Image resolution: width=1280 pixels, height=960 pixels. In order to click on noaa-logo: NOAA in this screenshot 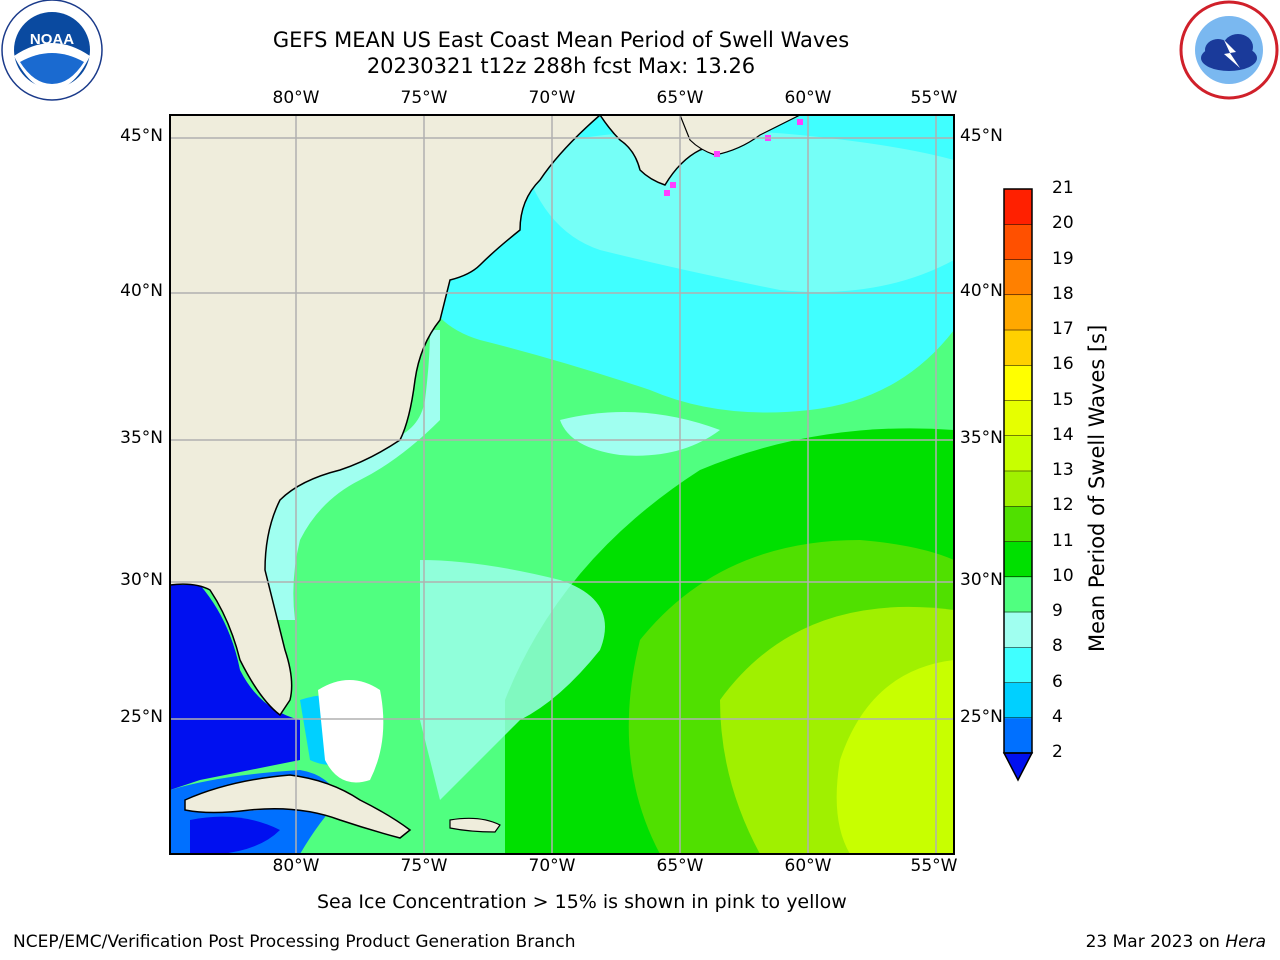, I will do `click(52, 50)`.